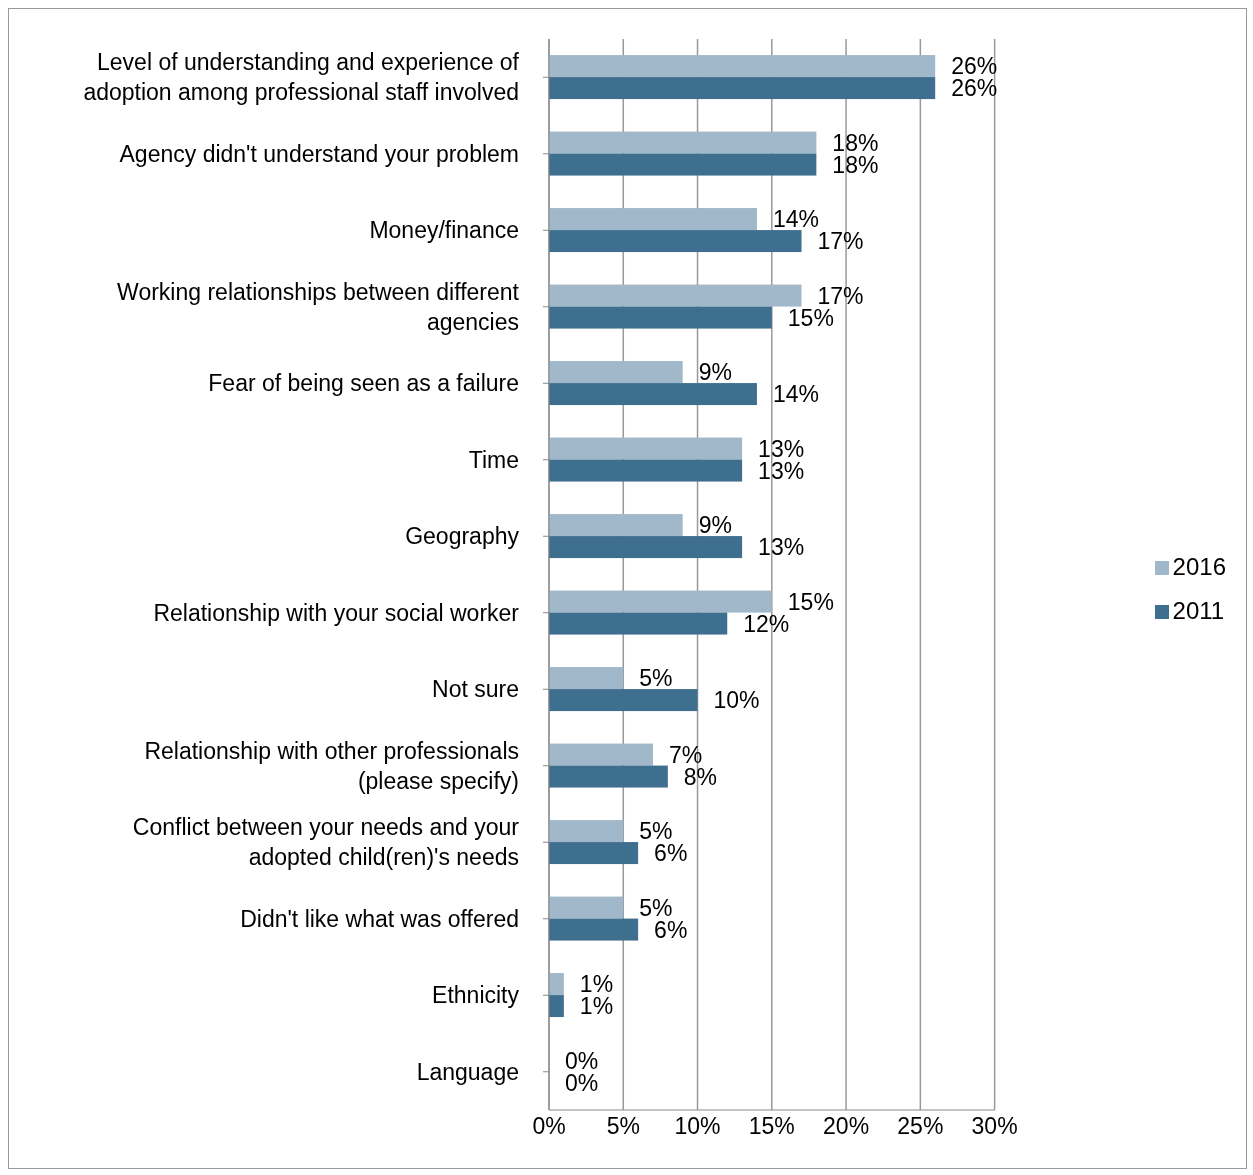 Image resolution: width=1253 pixels, height=1175 pixels. Describe the element at coordinates (920, 1126) in the screenshot. I see `x-tick-label: 25%` at that location.